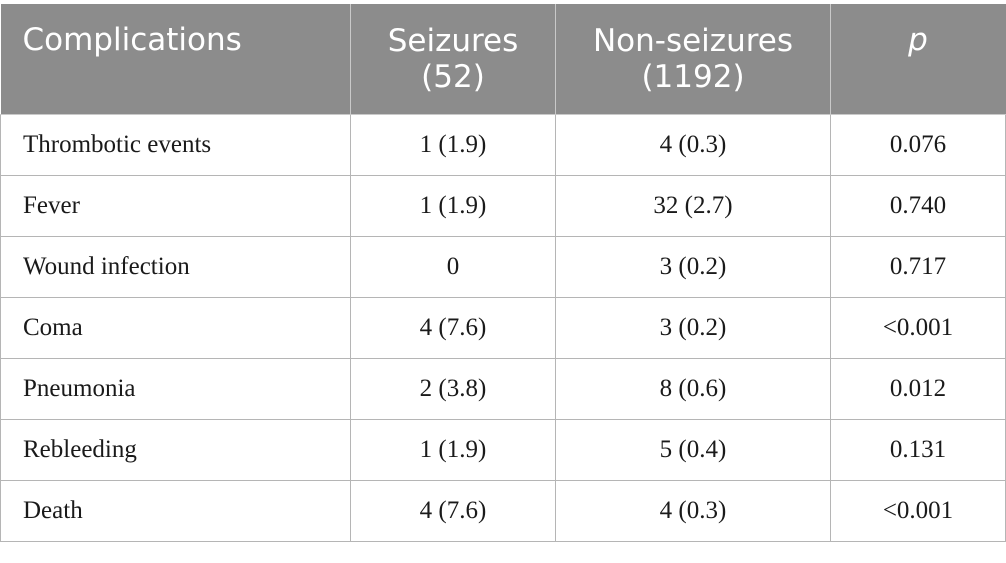  What do you see at coordinates (918, 206) in the screenshot?
I see `p-value: 0.740` at bounding box center [918, 206].